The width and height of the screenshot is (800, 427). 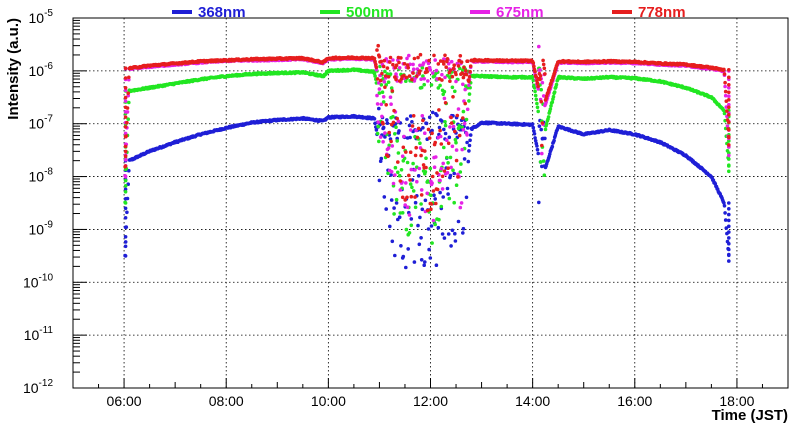 I want to click on x-tick-label: 08:00, so click(x=226, y=401).